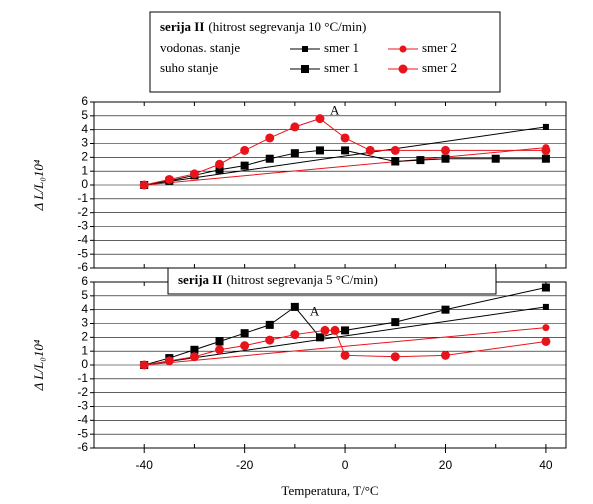 The image size is (593, 504). What do you see at coordinates (245, 465) in the screenshot?
I see `x-tick-label: -20` at bounding box center [245, 465].